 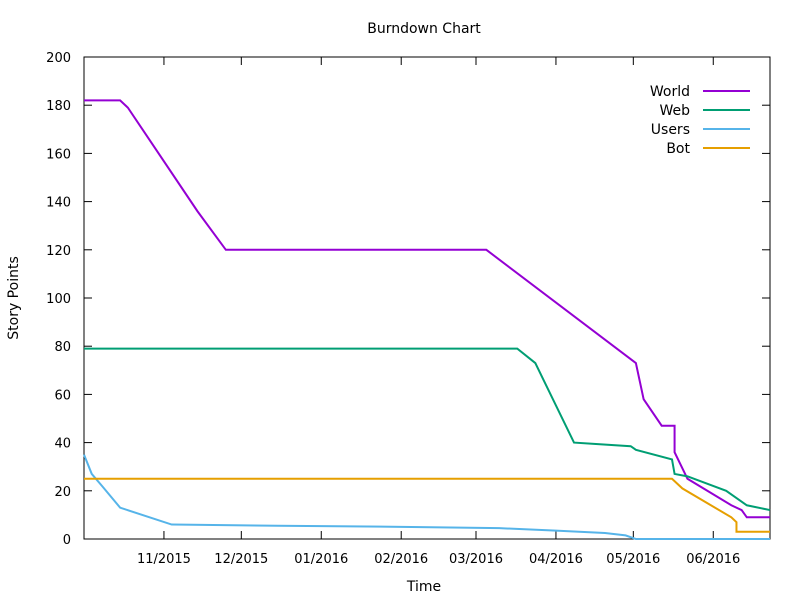 I want to click on chart-title: Burndown Chart, so click(x=424, y=29).